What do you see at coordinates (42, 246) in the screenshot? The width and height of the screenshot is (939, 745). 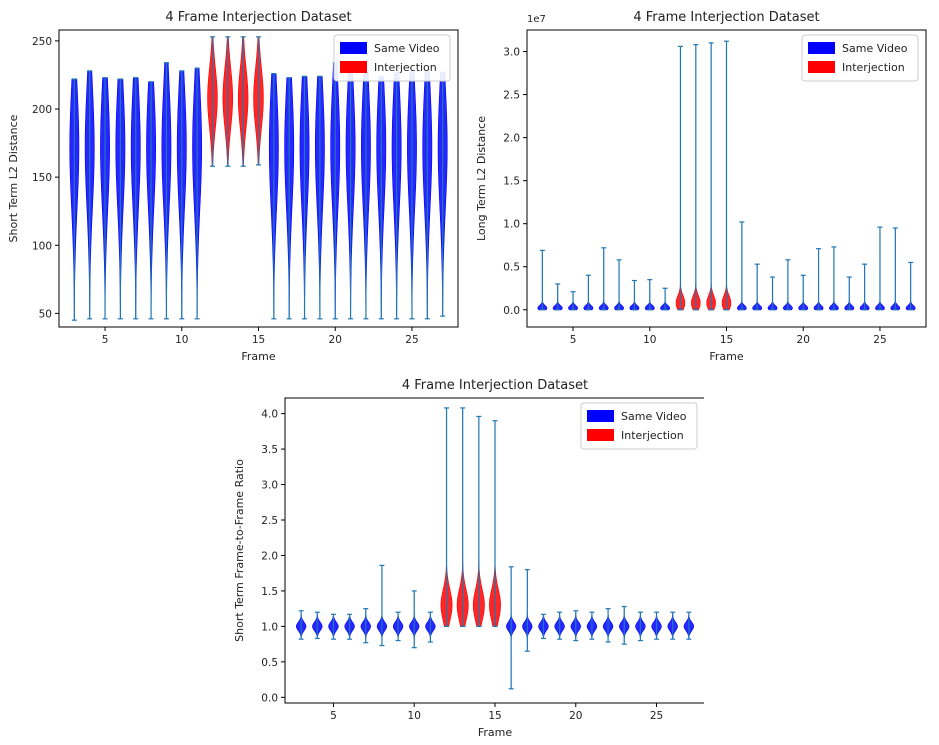 I see `y-tick-label: 100` at bounding box center [42, 246].